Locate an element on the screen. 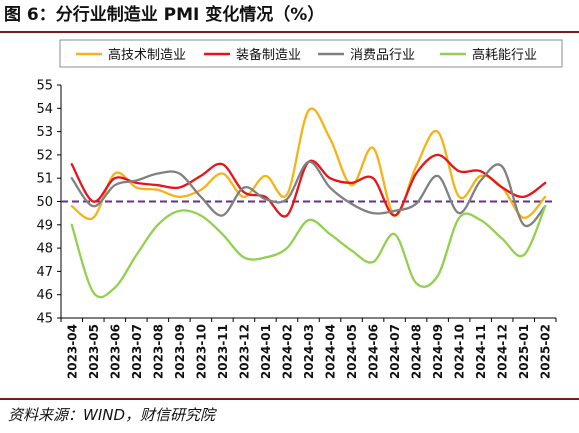 The image size is (579, 433). x-tick-label: 2024-07 is located at coordinates (395, 351).